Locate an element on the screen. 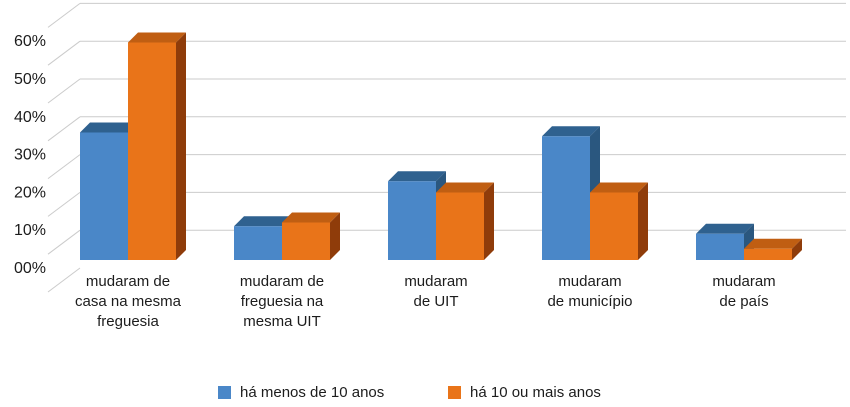 This screenshot has width=850, height=407. chart-legend: há menos de 10 anos há 10 ou mais anos is located at coordinates (425, 395).